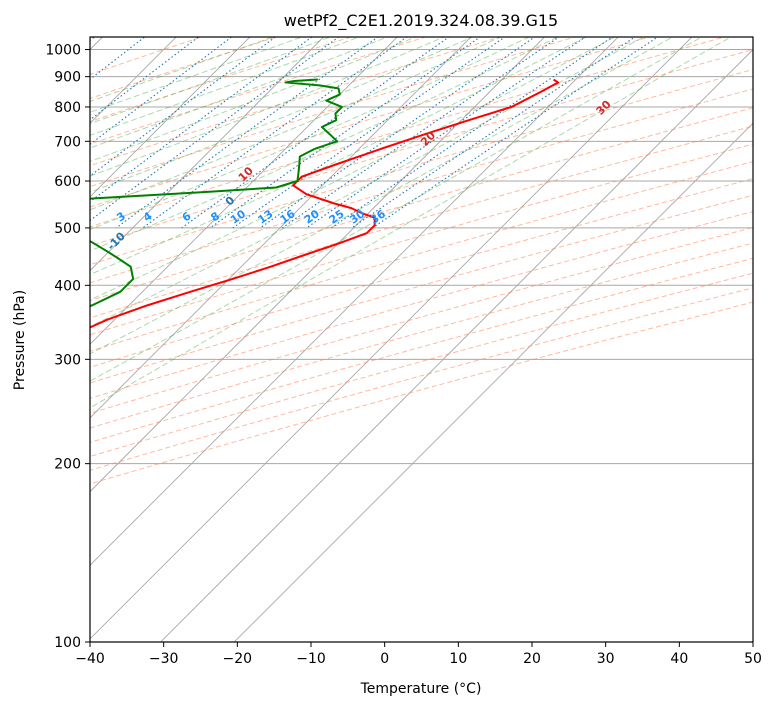 The width and height of the screenshot is (775, 708). I want to click on y-tick-label: 600, so click(67, 182).